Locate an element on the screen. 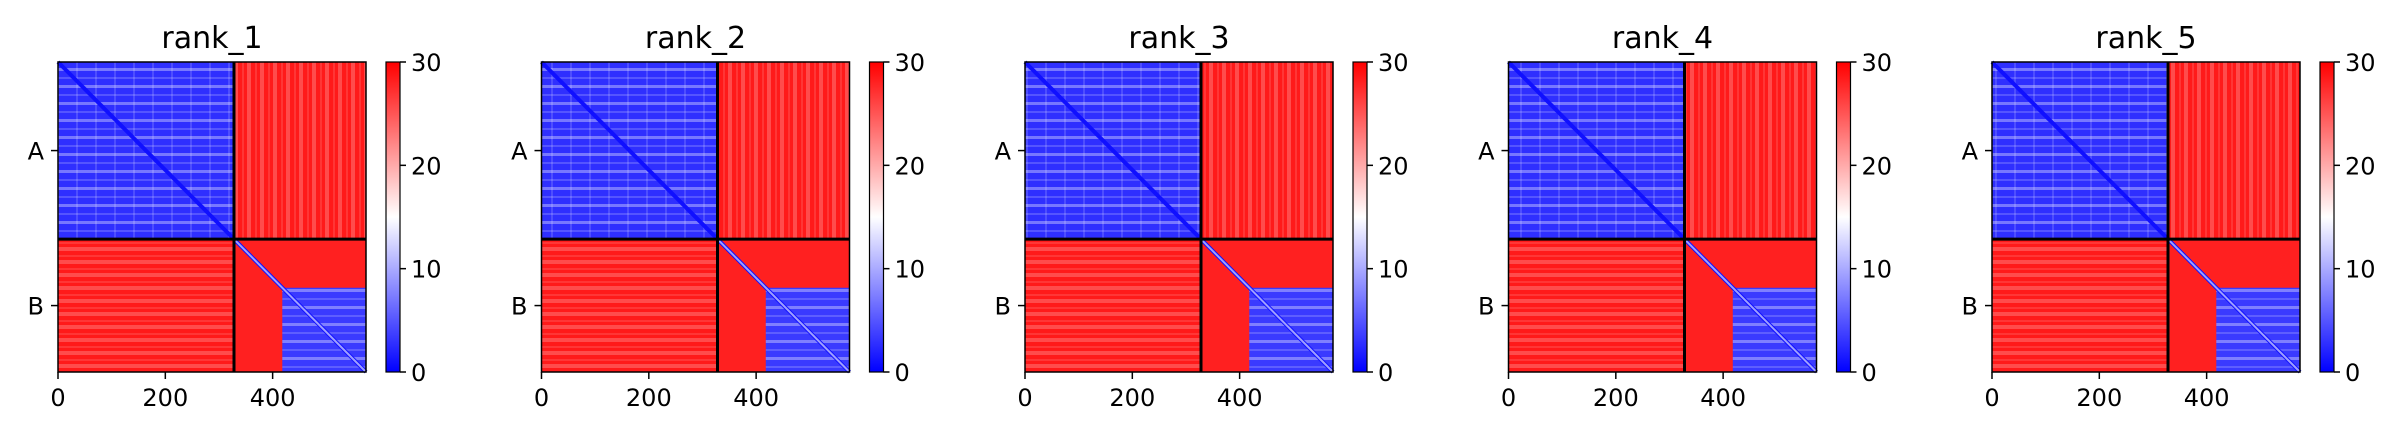 This screenshot has width=2401, height=438. panel-title: rank_5 is located at coordinates (2145, 38).